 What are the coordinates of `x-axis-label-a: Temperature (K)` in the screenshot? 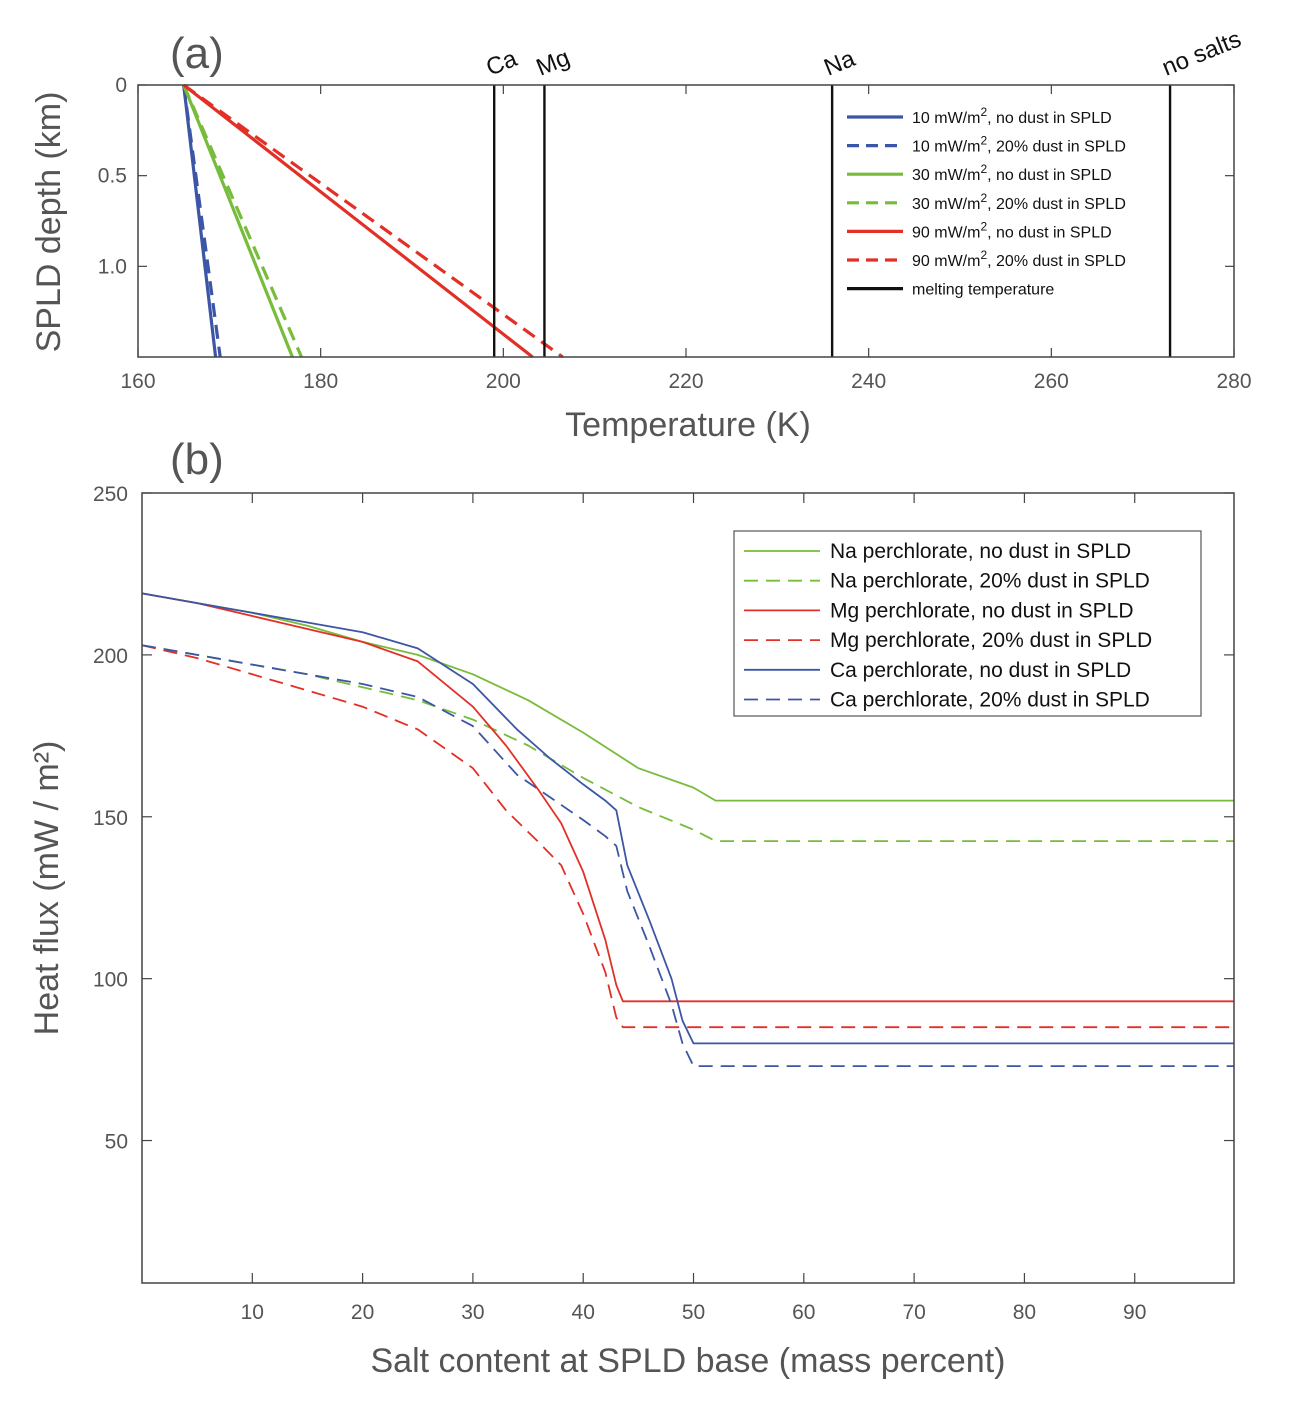 It's located at (688, 425).